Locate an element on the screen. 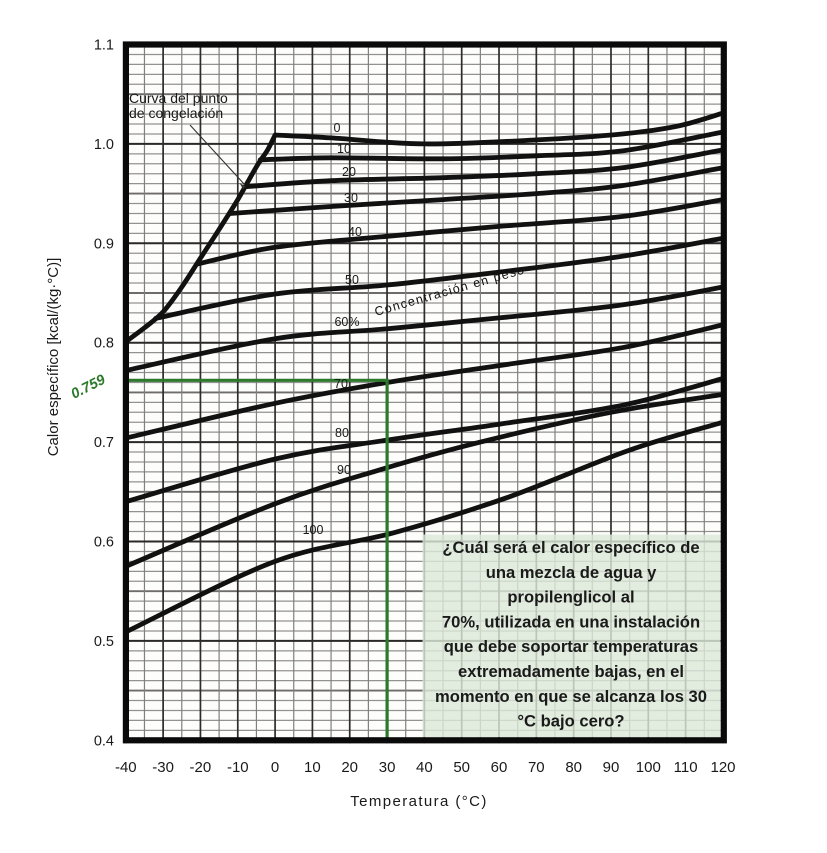 The height and width of the screenshot is (853, 827). svg-text: 60 is located at coordinates (499, 767).